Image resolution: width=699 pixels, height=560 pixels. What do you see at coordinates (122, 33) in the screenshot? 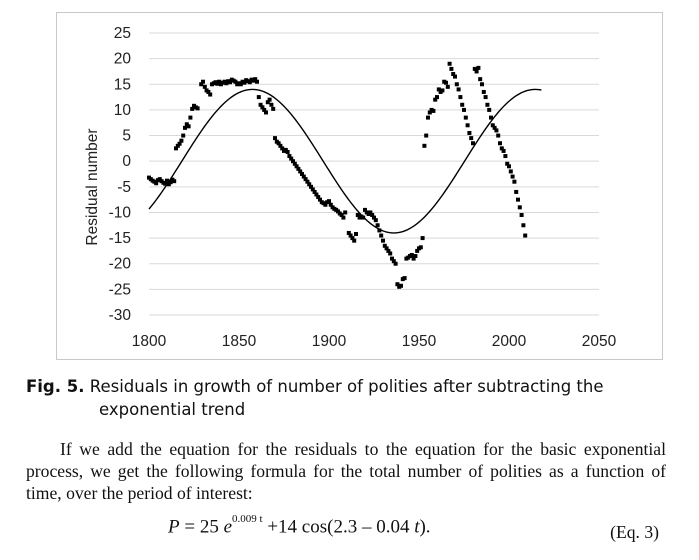
I see `y-tick-label: 25` at bounding box center [122, 33].